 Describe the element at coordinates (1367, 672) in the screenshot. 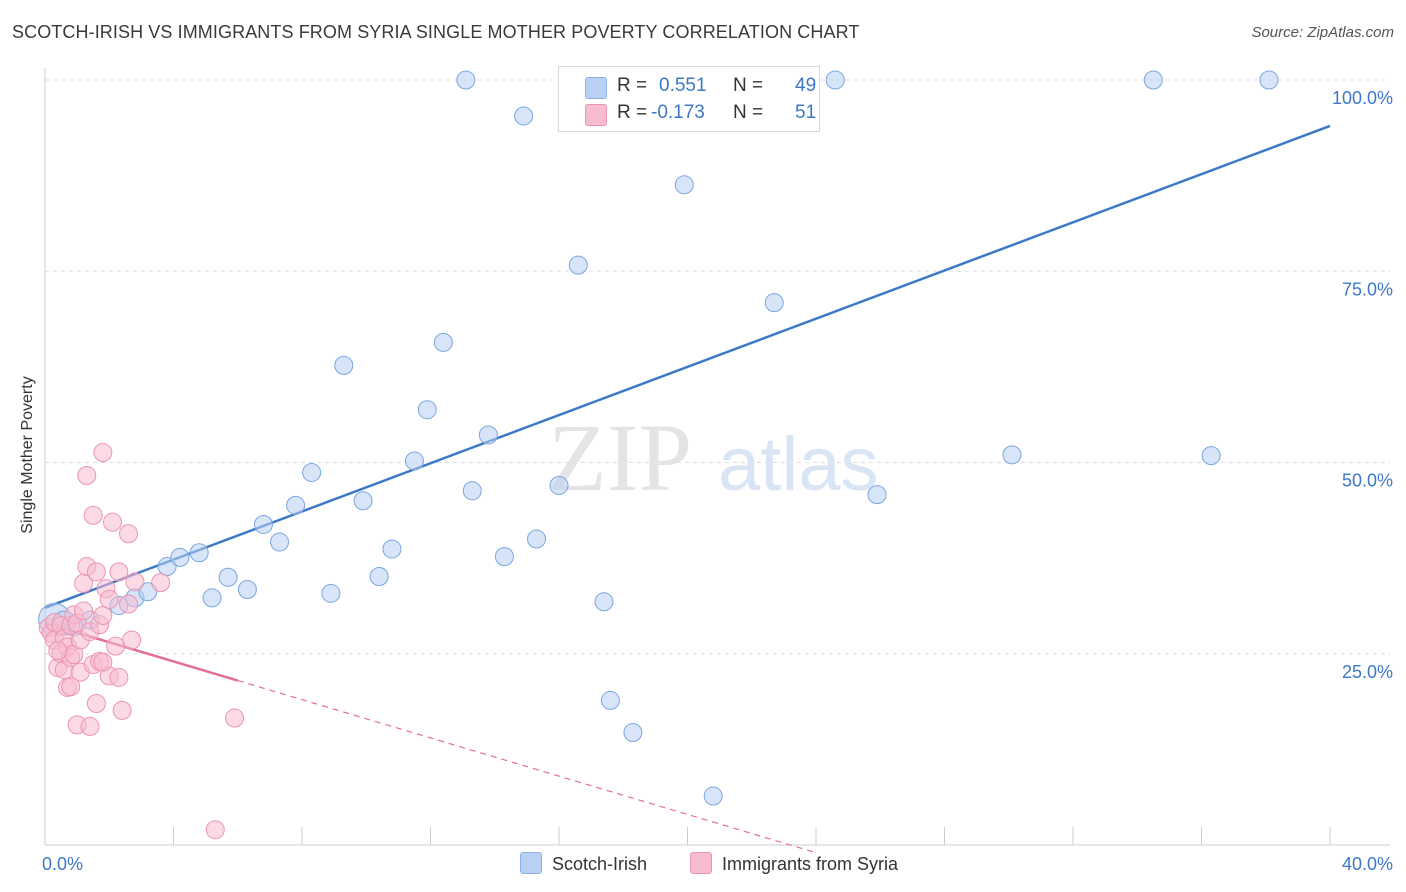

I see `y-tick-label: 25.0%` at that location.